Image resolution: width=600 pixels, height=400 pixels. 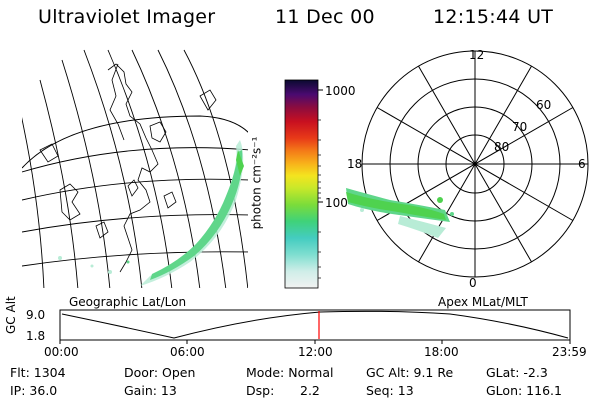 I want to click on mlt-label-6: 6, so click(x=582, y=164).